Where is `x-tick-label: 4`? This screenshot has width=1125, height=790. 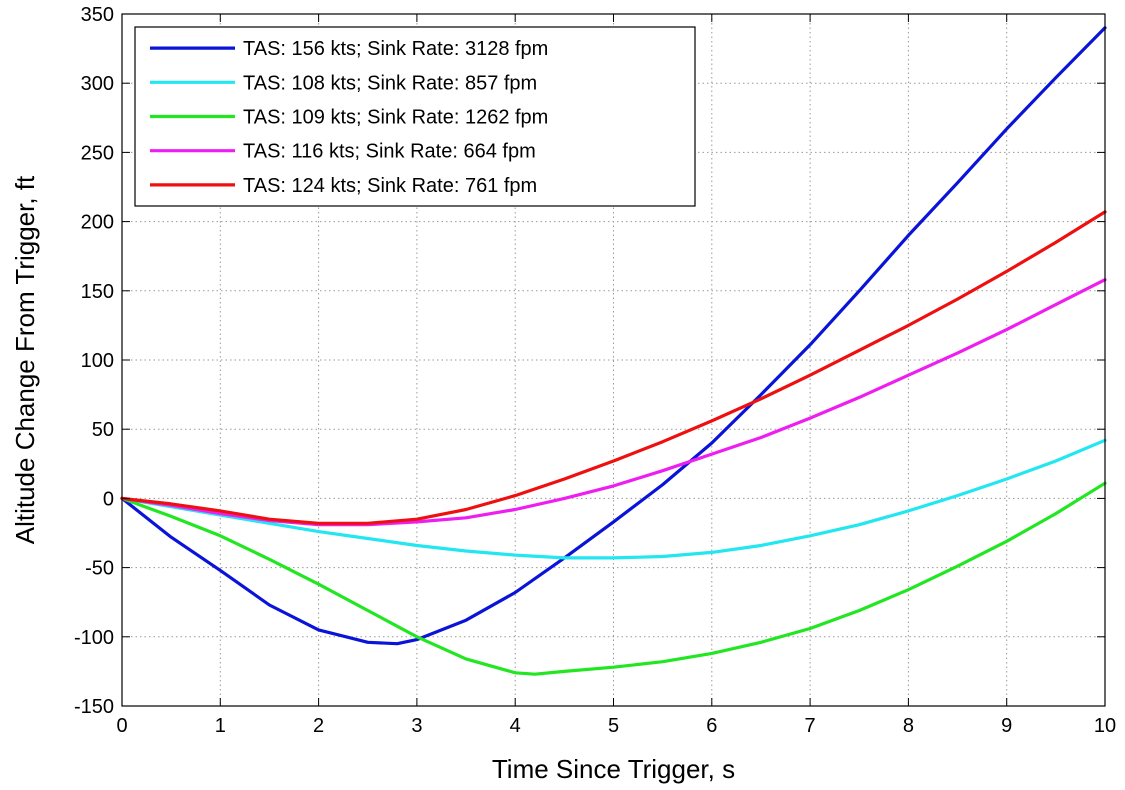 x-tick-label: 4 is located at coordinates (515, 726).